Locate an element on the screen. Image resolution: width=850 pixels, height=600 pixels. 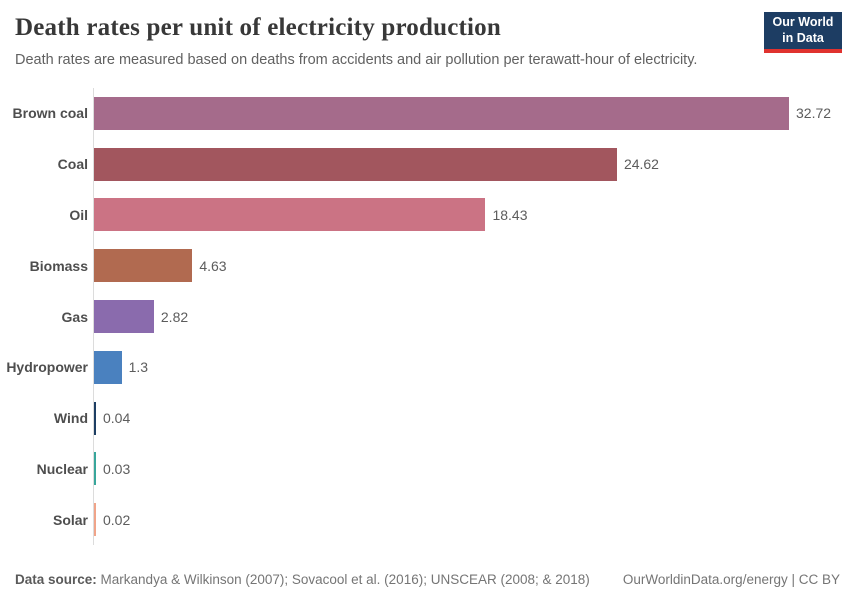
bar-brown-coal is located at coordinates (441, 113).